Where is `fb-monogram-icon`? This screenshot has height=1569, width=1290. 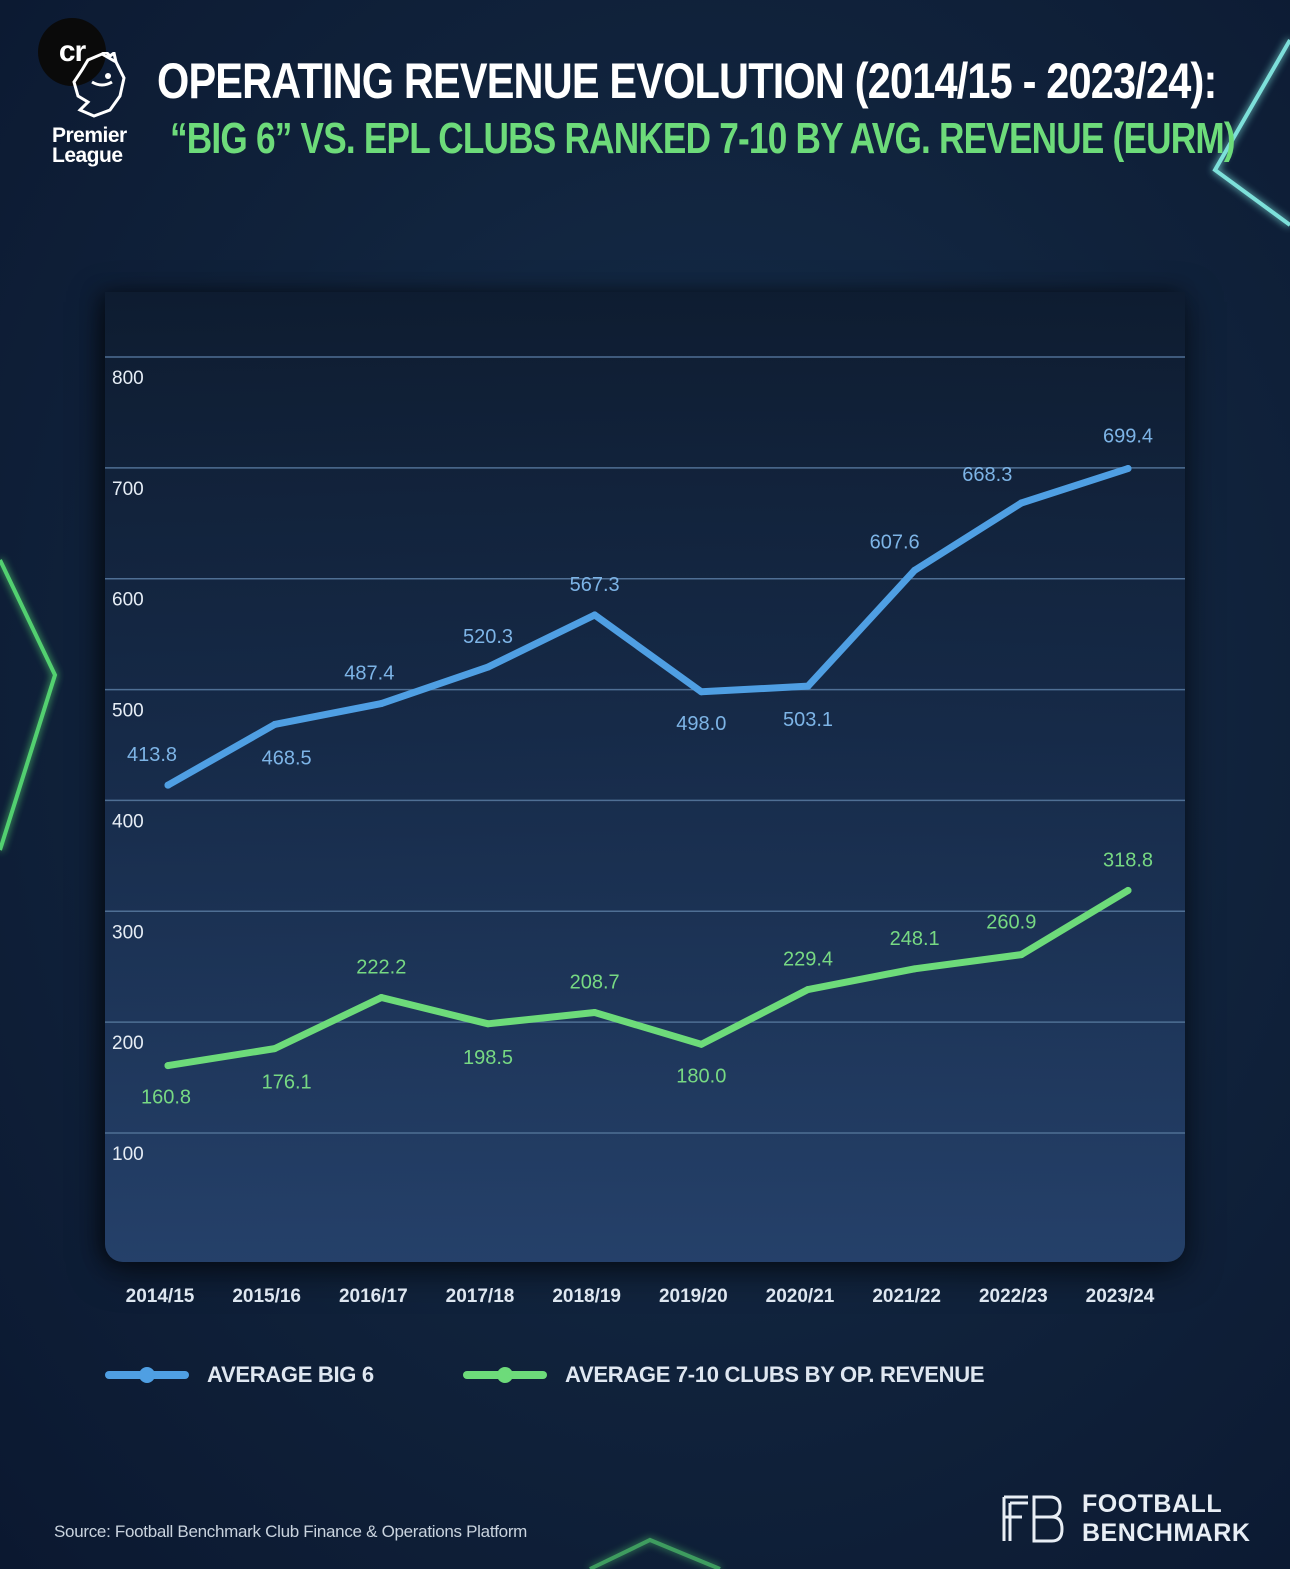 fb-monogram-icon is located at coordinates (1033, 1519).